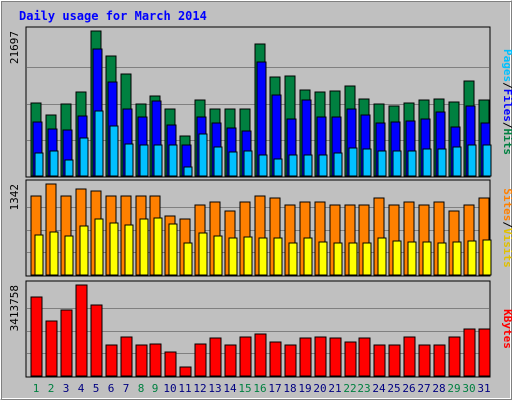  Describe the element at coordinates (126, 388) in the screenshot. I see `x-tick-label-day-7: 7` at that location.